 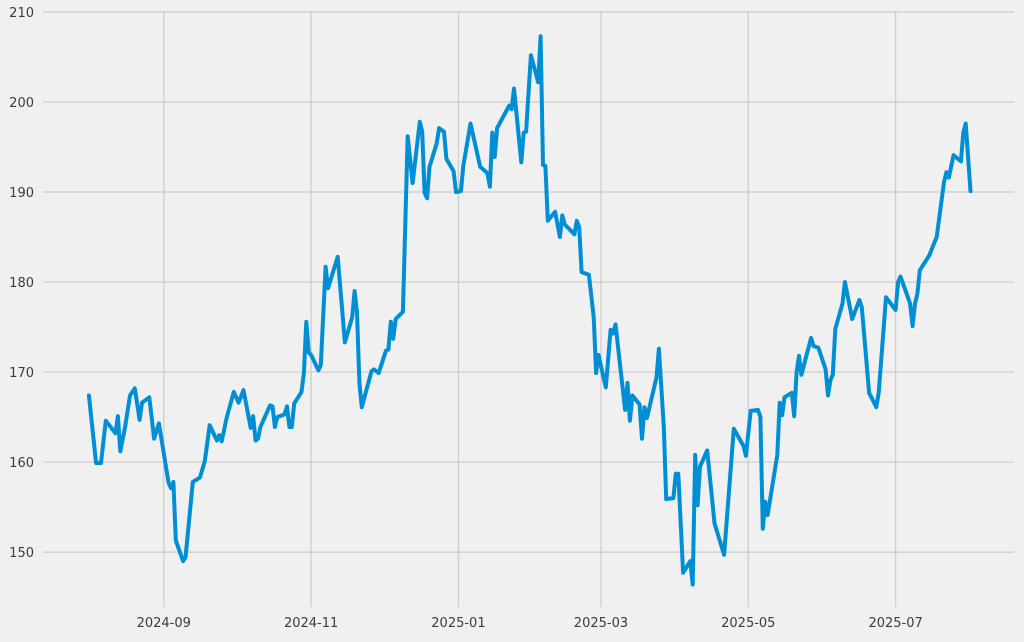 I want to click on y-tick-label: 160, so click(x=21, y=463).